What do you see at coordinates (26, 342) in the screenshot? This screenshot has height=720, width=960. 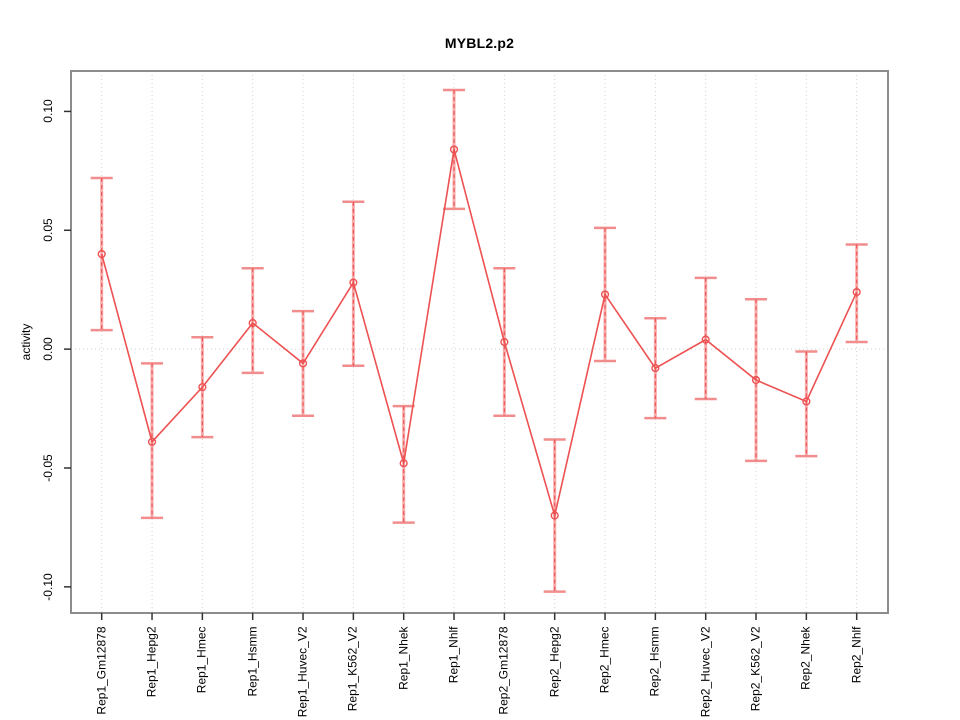 I see `y-axis-title: activity` at bounding box center [26, 342].